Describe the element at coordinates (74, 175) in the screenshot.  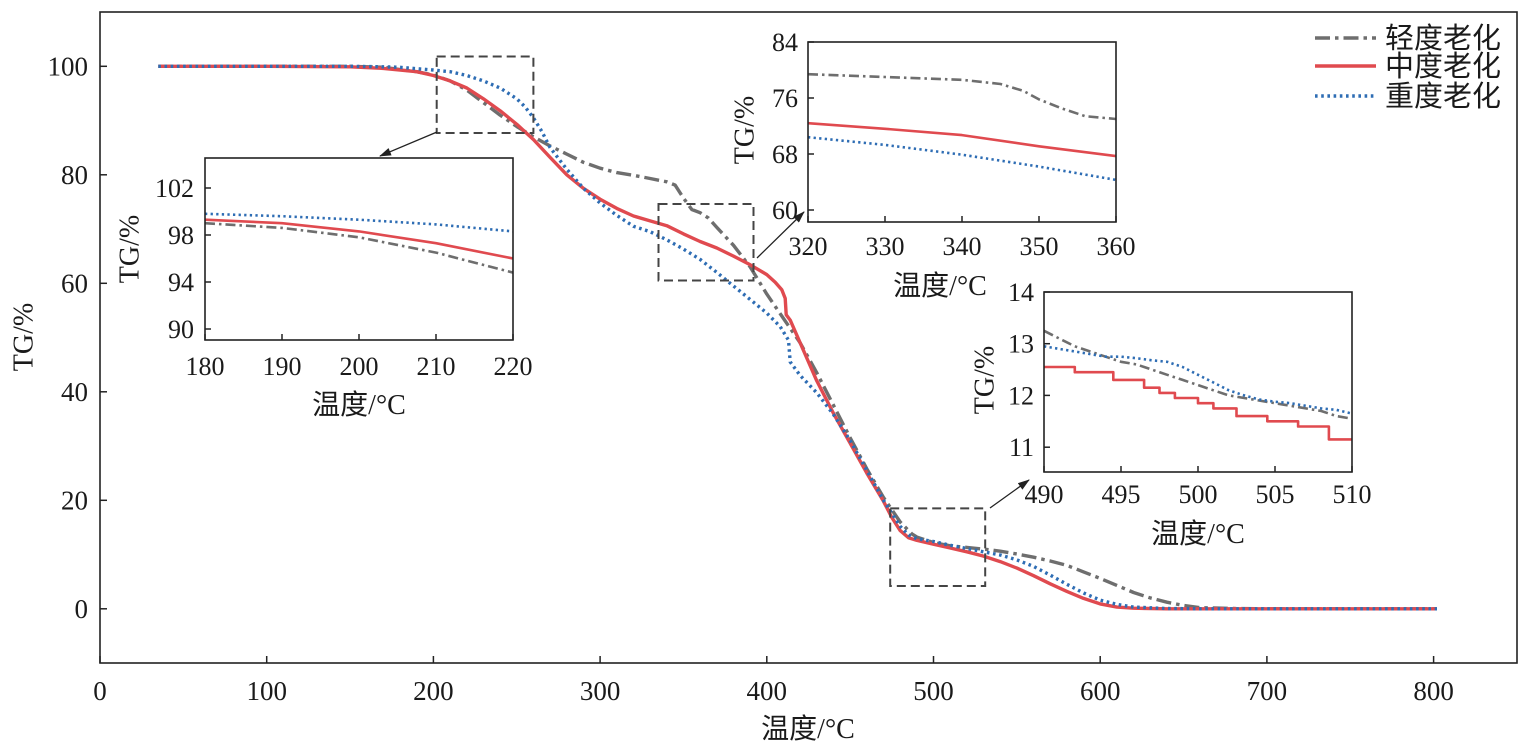
I see `main-y-tick-label: 80` at that location.